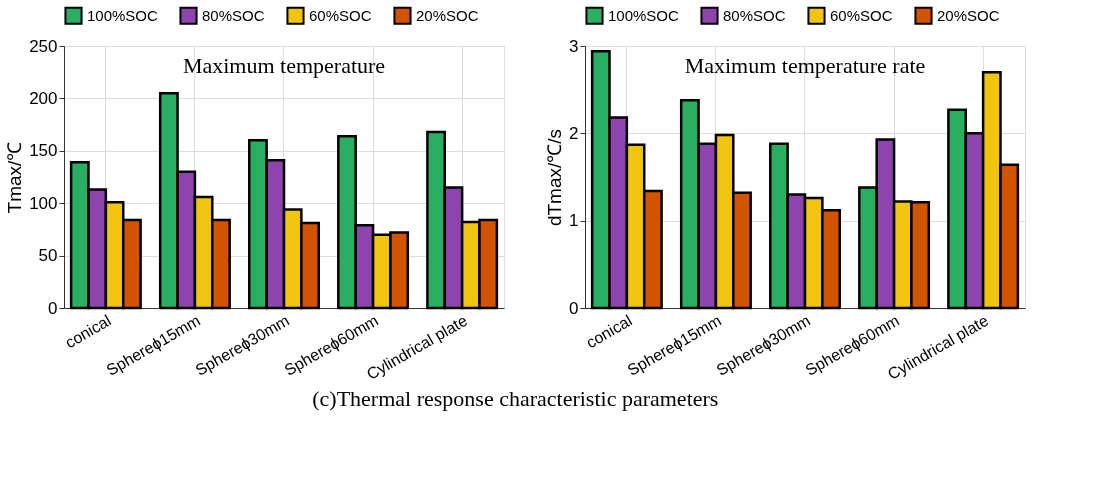  What do you see at coordinates (43, 98) in the screenshot?
I see `y-tick-label: 200` at bounding box center [43, 98].